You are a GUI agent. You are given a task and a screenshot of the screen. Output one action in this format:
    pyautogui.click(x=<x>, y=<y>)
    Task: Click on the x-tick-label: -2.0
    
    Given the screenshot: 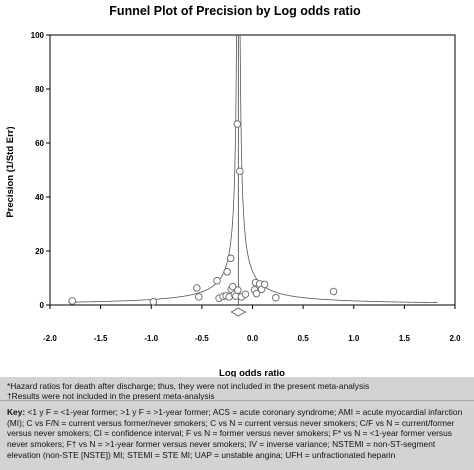 What is the action you would take?
    pyautogui.click(x=50, y=338)
    